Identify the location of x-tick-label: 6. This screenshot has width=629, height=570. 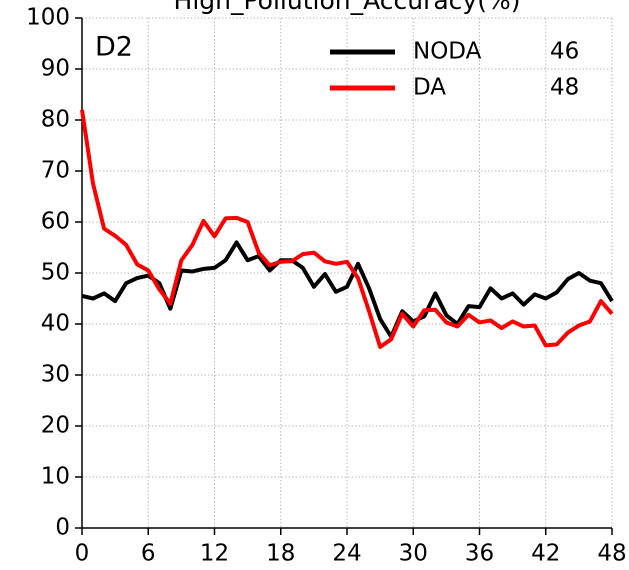
(148, 554).